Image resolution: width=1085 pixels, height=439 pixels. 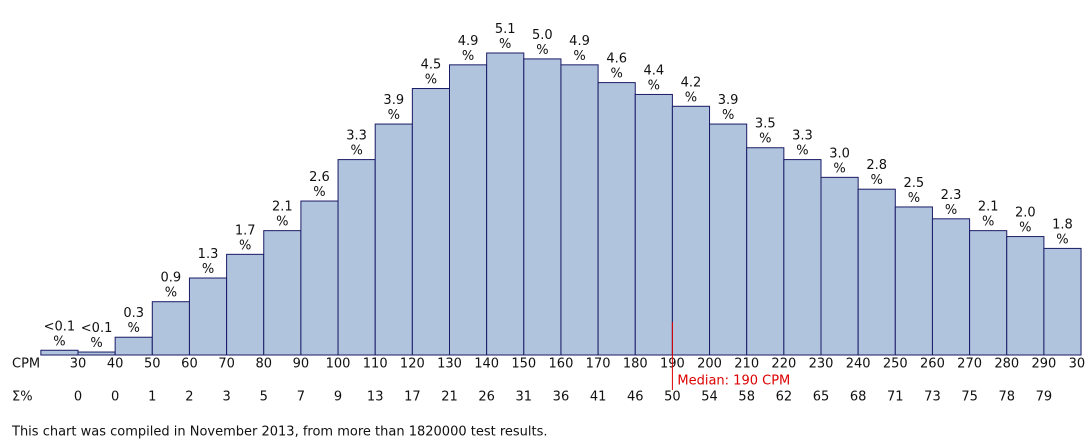 What do you see at coordinates (746, 364) in the screenshot?
I see `x-tick-label: 210` at bounding box center [746, 364].